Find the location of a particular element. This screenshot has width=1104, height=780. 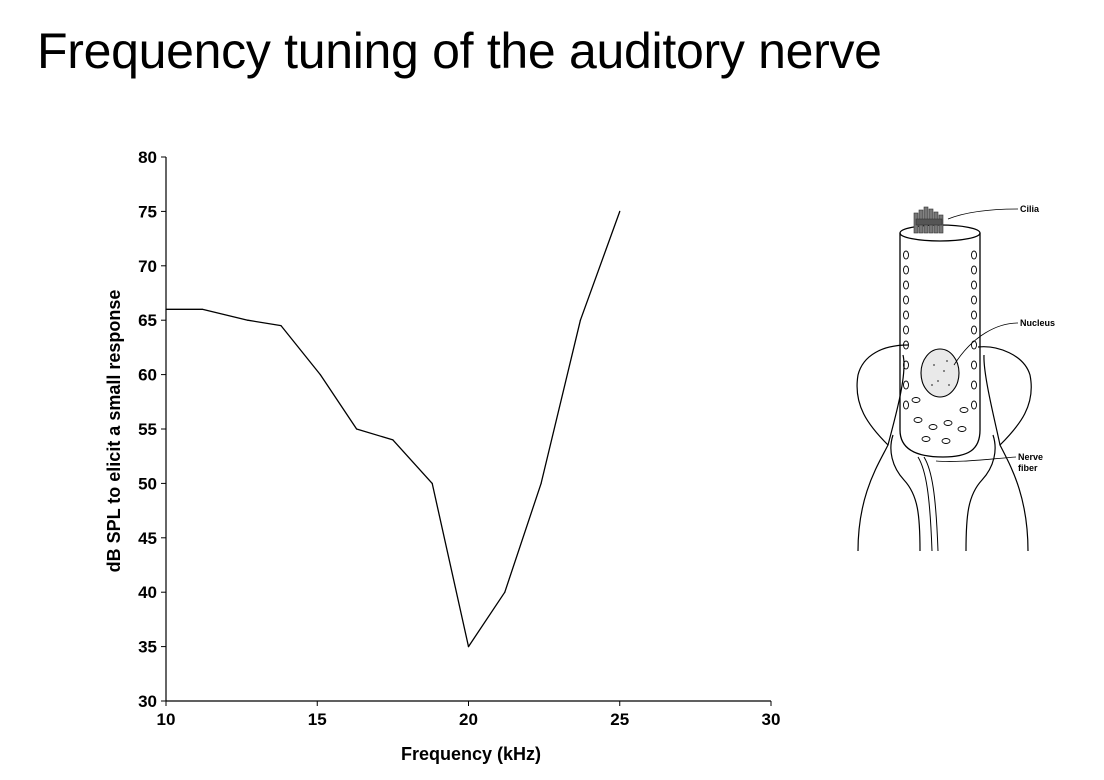

y-tick-label: 60 is located at coordinates (147, 375).